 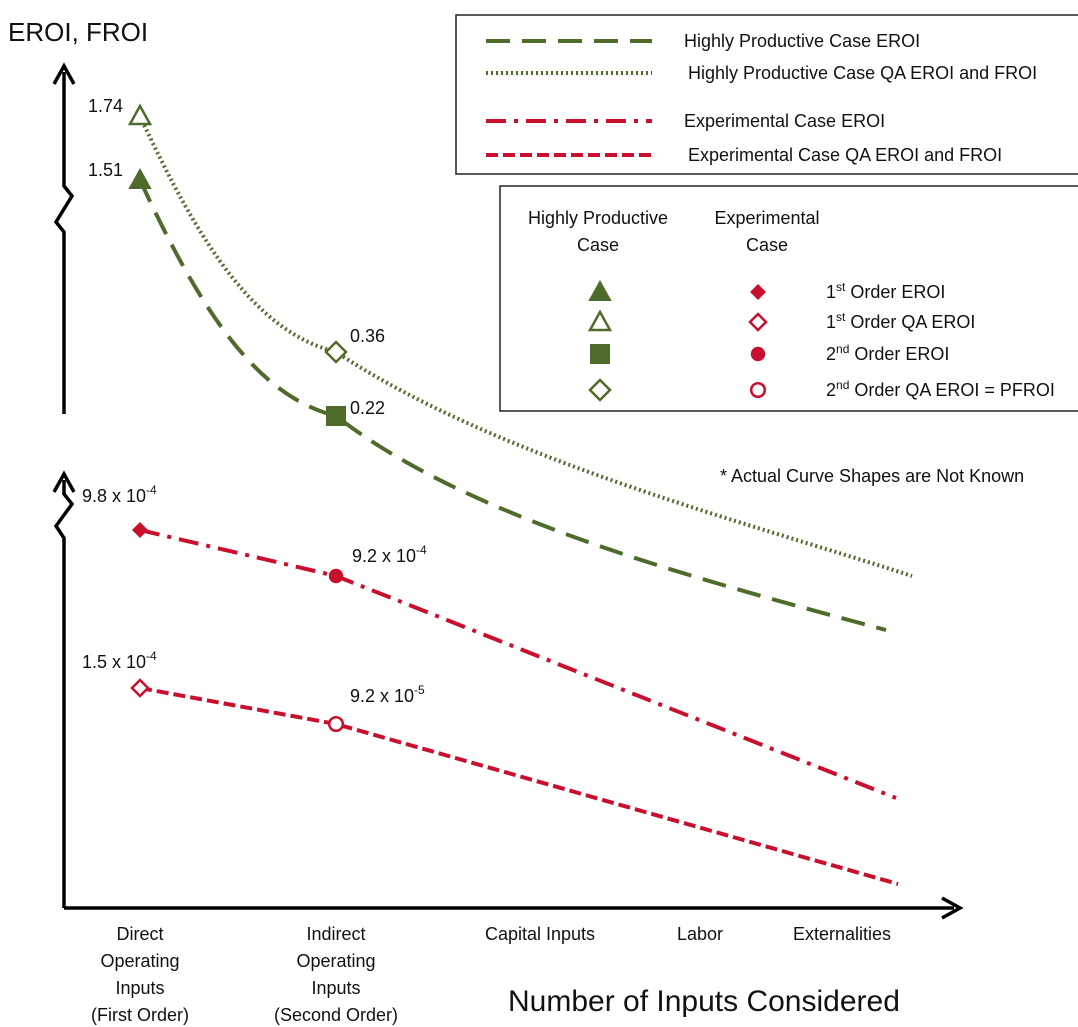 I want to click on legend-line-label: Experimental Case QA EROI and FROI, so click(x=845, y=155).